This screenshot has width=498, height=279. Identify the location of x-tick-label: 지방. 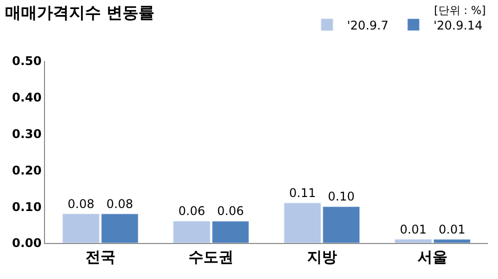
(321, 257).